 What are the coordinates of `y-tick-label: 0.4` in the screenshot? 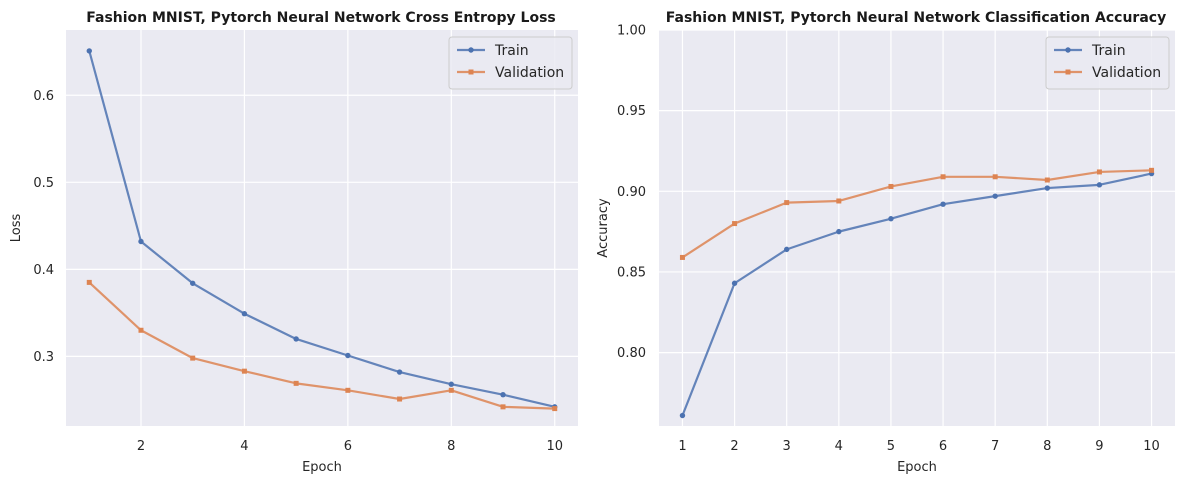 It's located at (43, 270).